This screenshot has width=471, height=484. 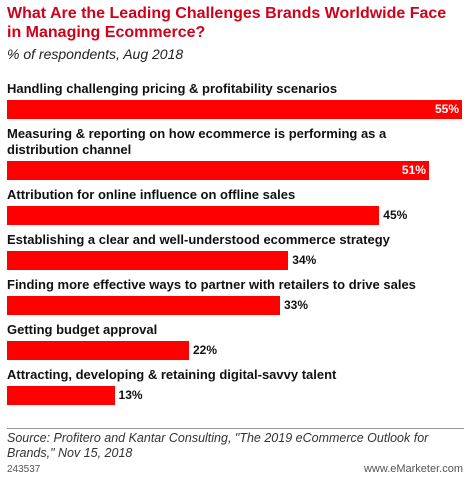 I want to click on bar-track: 34%, so click(x=234, y=260).